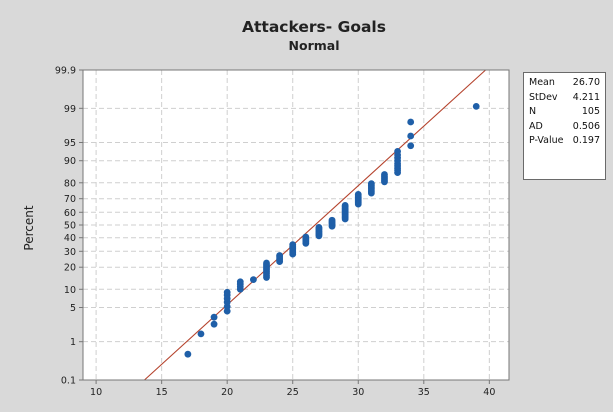 This screenshot has height=412, width=613. I want to click on y-tick-label: 40, so click(70, 238).